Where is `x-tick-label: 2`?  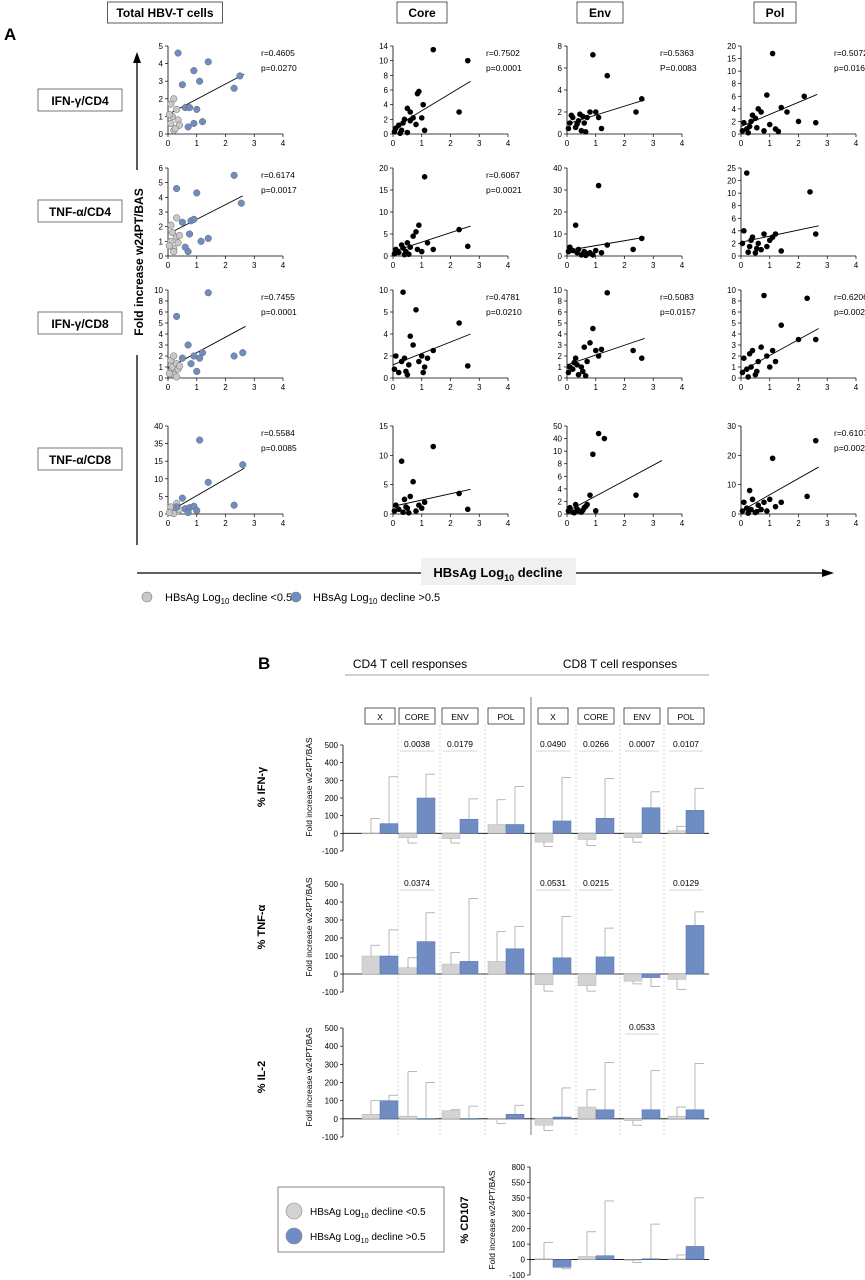 x-tick-label: 2 is located at coordinates (798, 387).